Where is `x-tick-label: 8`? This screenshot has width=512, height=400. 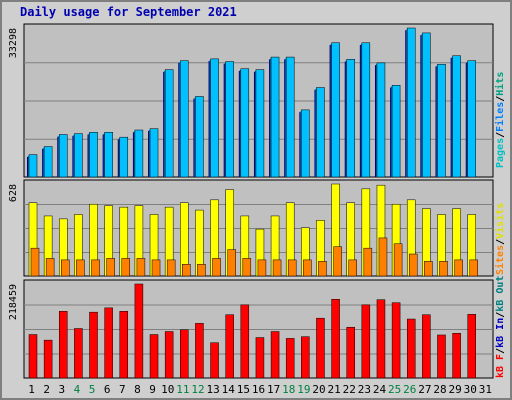 x-tick-label: 8 is located at coordinates (137, 389).